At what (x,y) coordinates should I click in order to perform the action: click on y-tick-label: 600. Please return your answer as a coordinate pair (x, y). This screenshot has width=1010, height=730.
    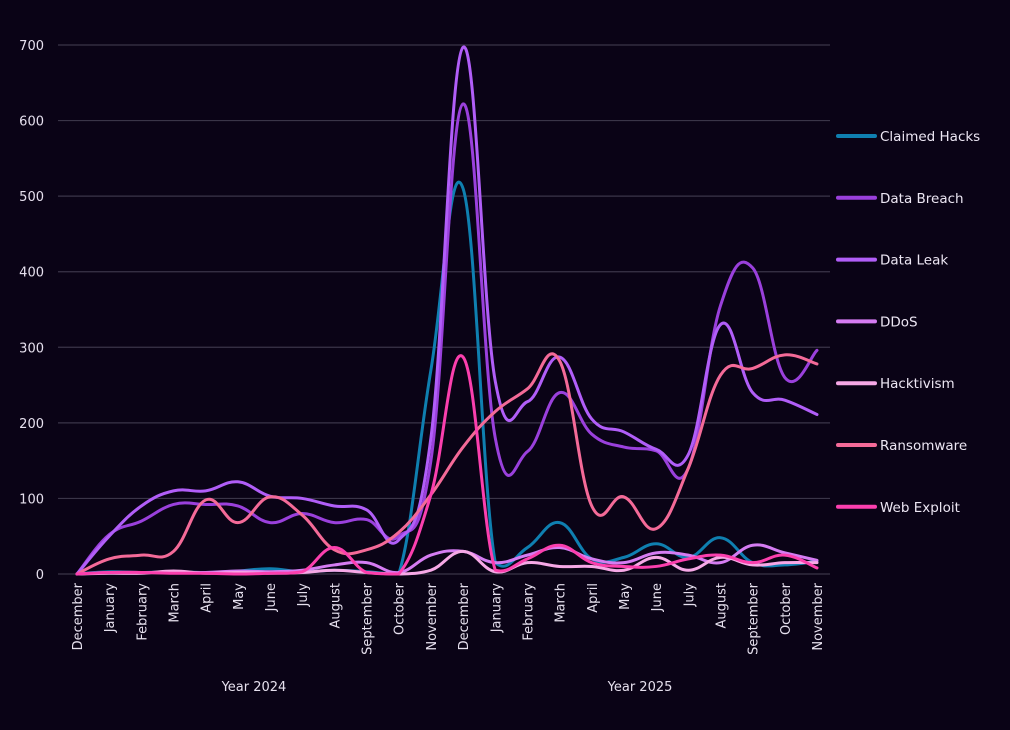
    Looking at the image, I should click on (31, 122).